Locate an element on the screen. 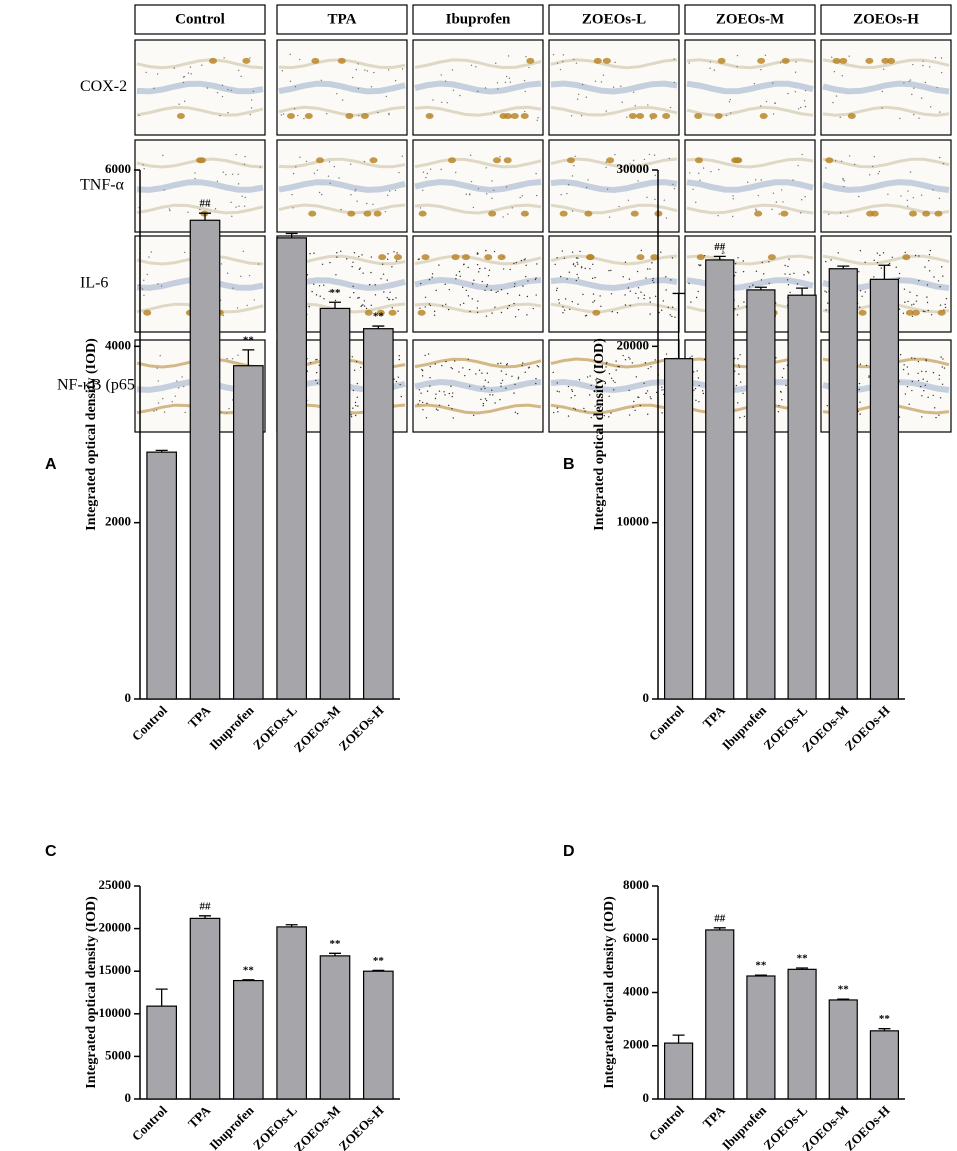  error-bar is located at coordinates (378, 327).